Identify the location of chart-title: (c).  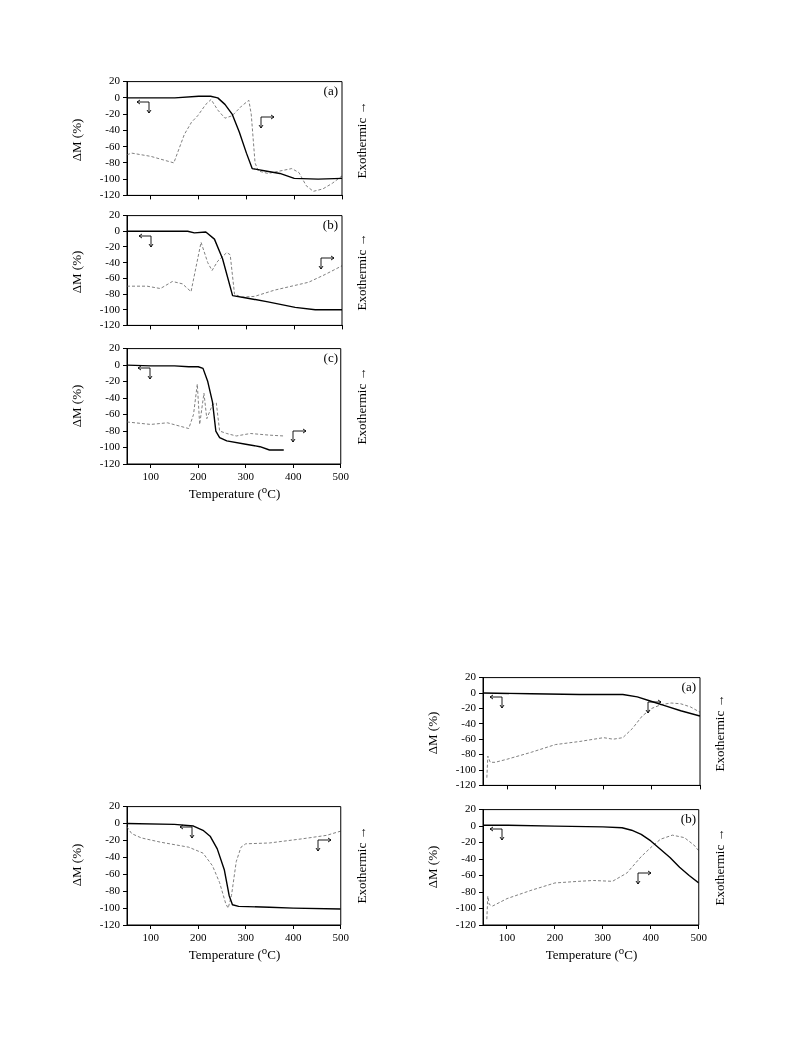
(330, 358).